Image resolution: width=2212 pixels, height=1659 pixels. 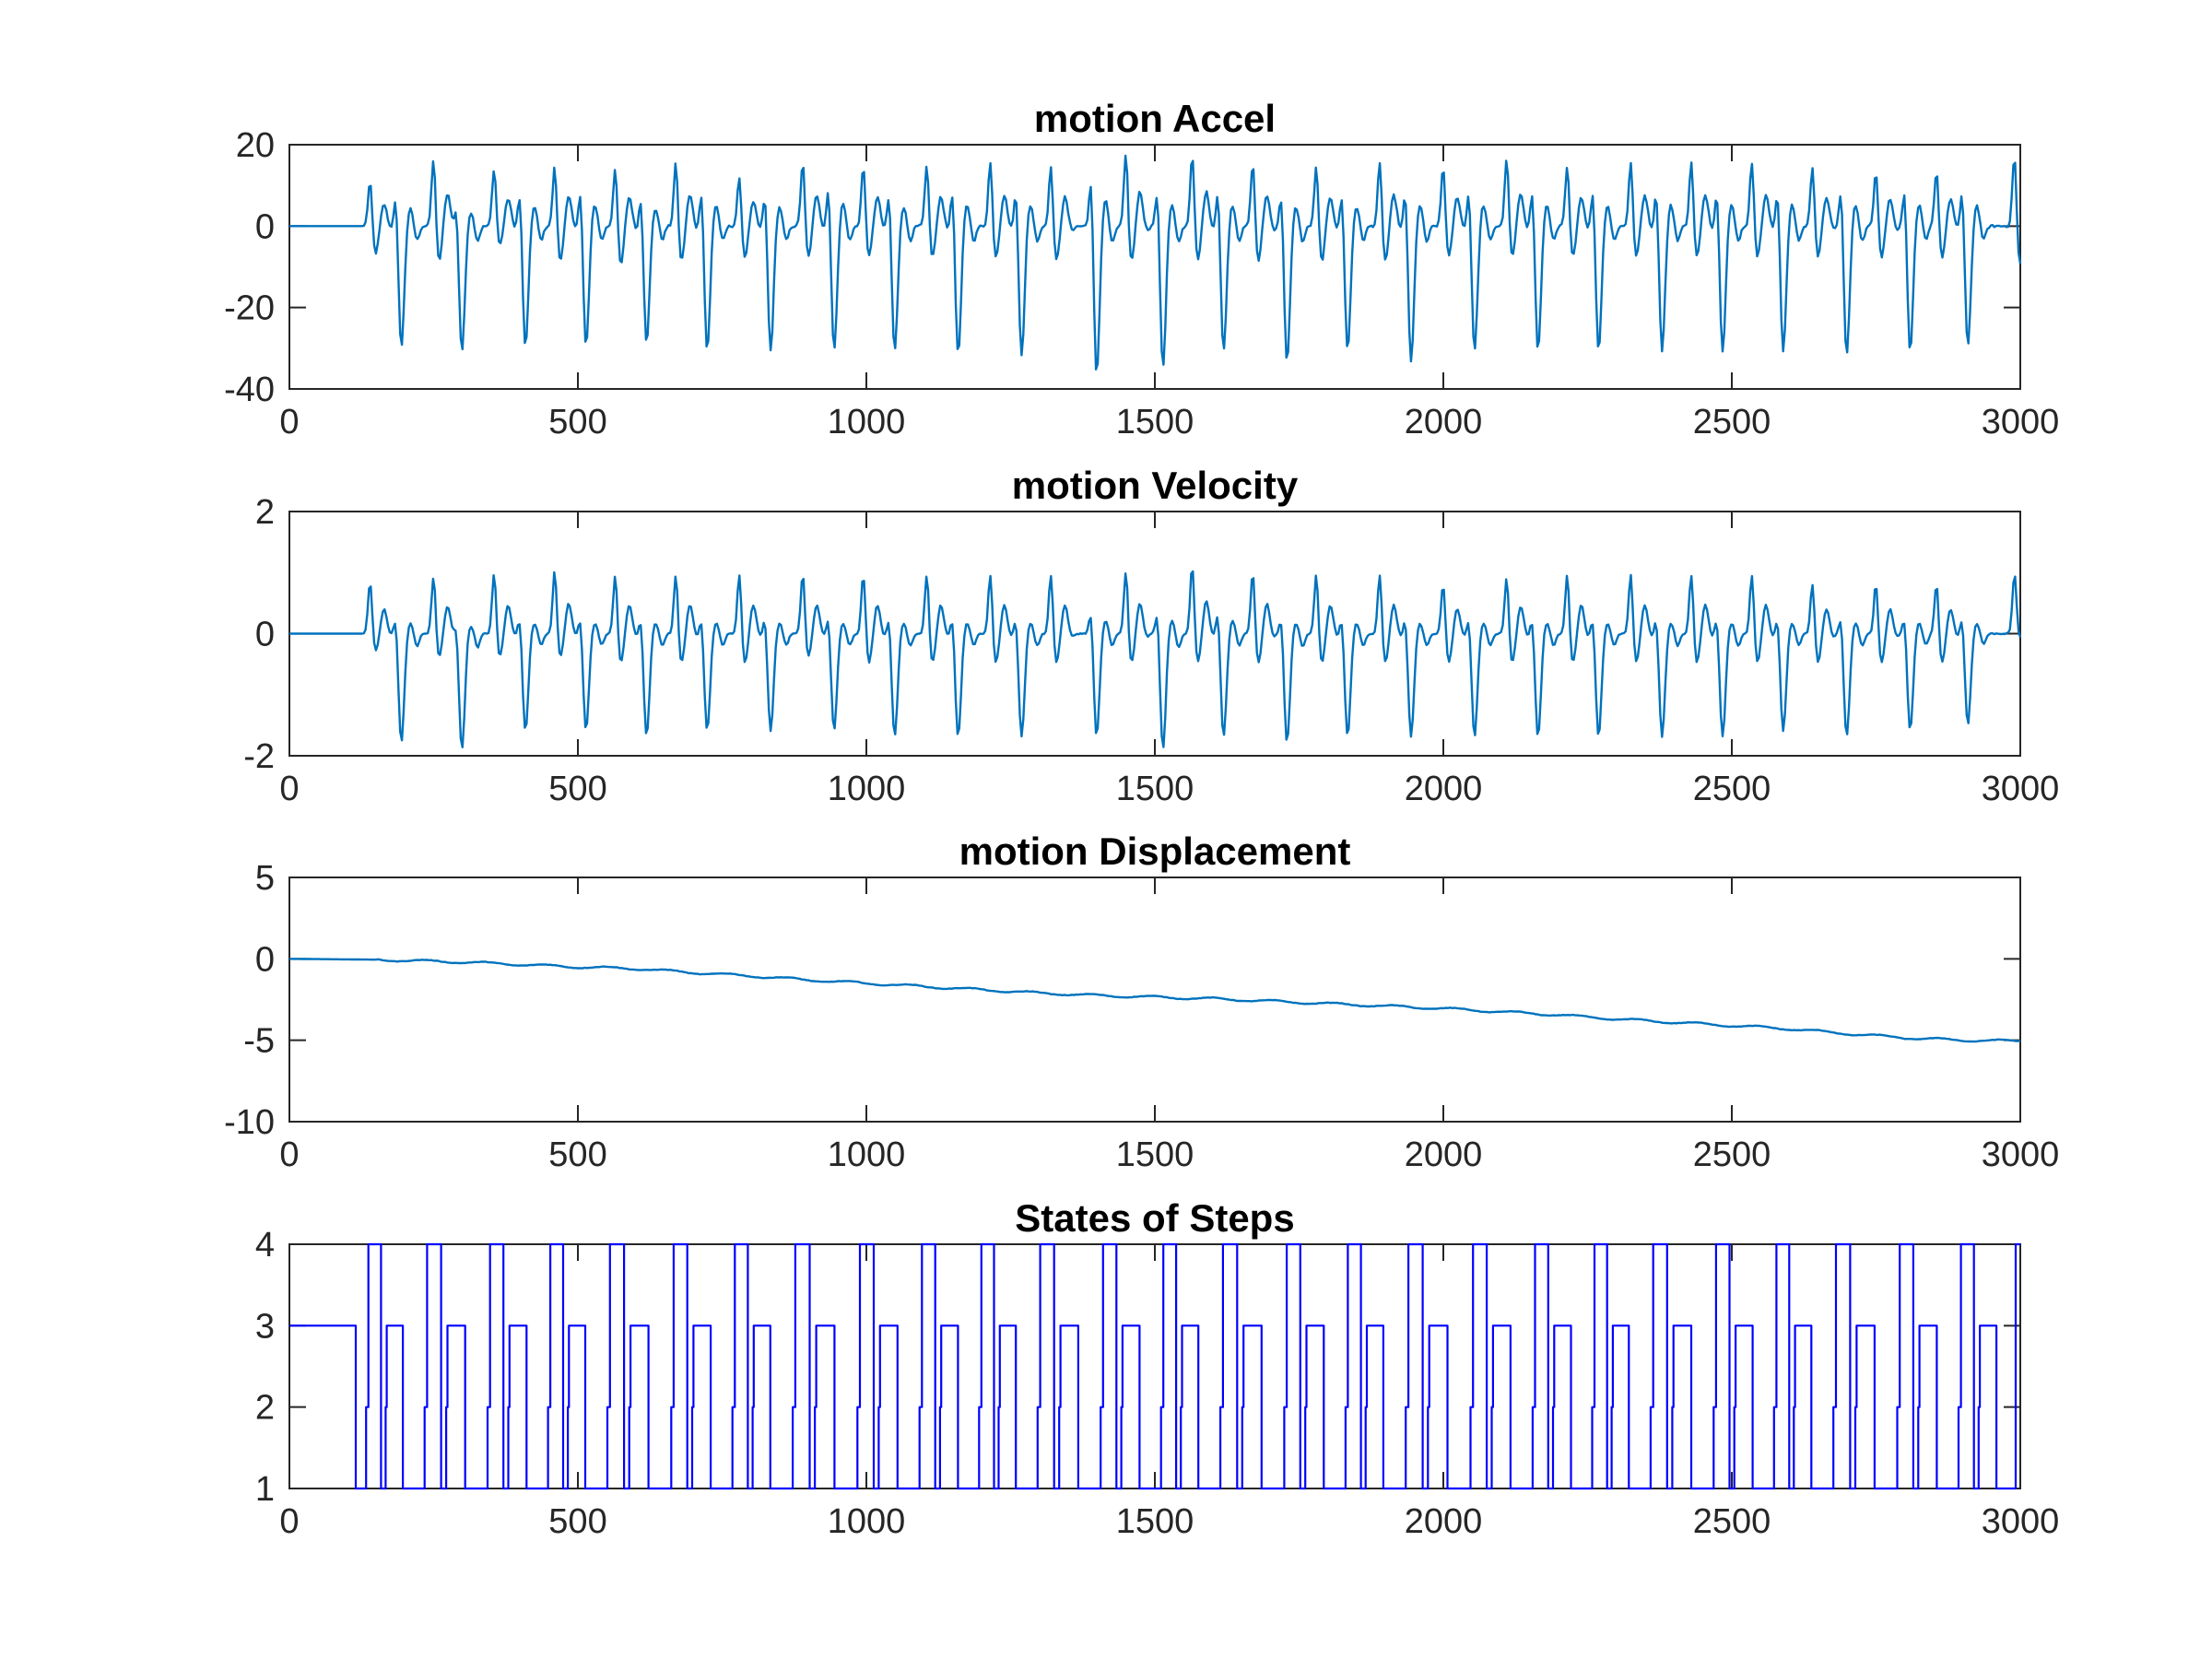 What do you see at coordinates (249, 390) in the screenshot?
I see `y-tick-label: -40` at bounding box center [249, 390].